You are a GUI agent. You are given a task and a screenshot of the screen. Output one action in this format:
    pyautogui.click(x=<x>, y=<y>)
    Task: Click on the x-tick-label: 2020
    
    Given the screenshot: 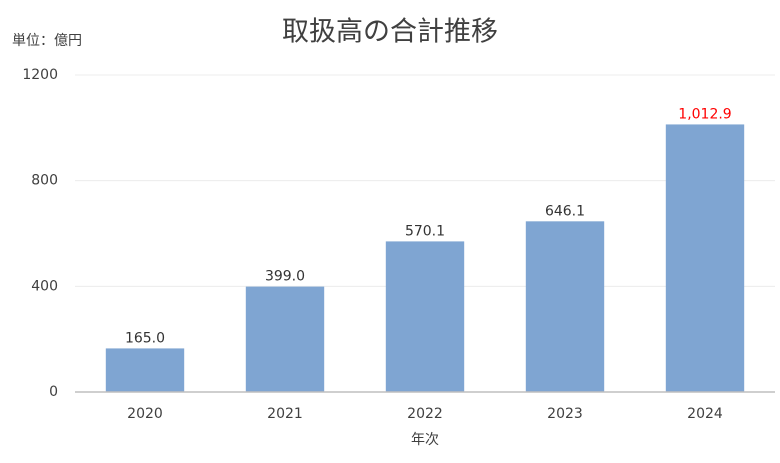 What is the action you would take?
    pyautogui.click(x=145, y=414)
    